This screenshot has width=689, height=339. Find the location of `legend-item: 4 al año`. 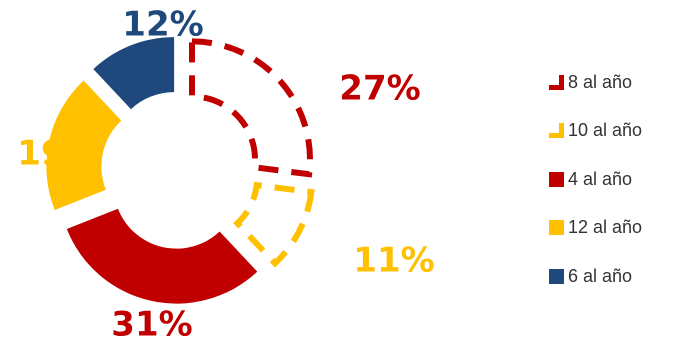

legend-item: 4 al año is located at coordinates (595, 179).